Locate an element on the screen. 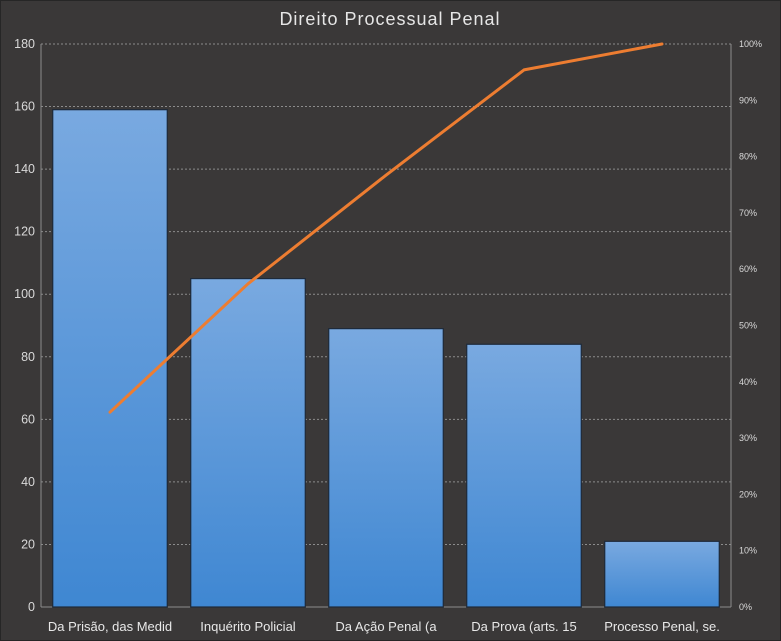 The image size is (781, 641). y2-tick-label: 0% is located at coordinates (745, 607).